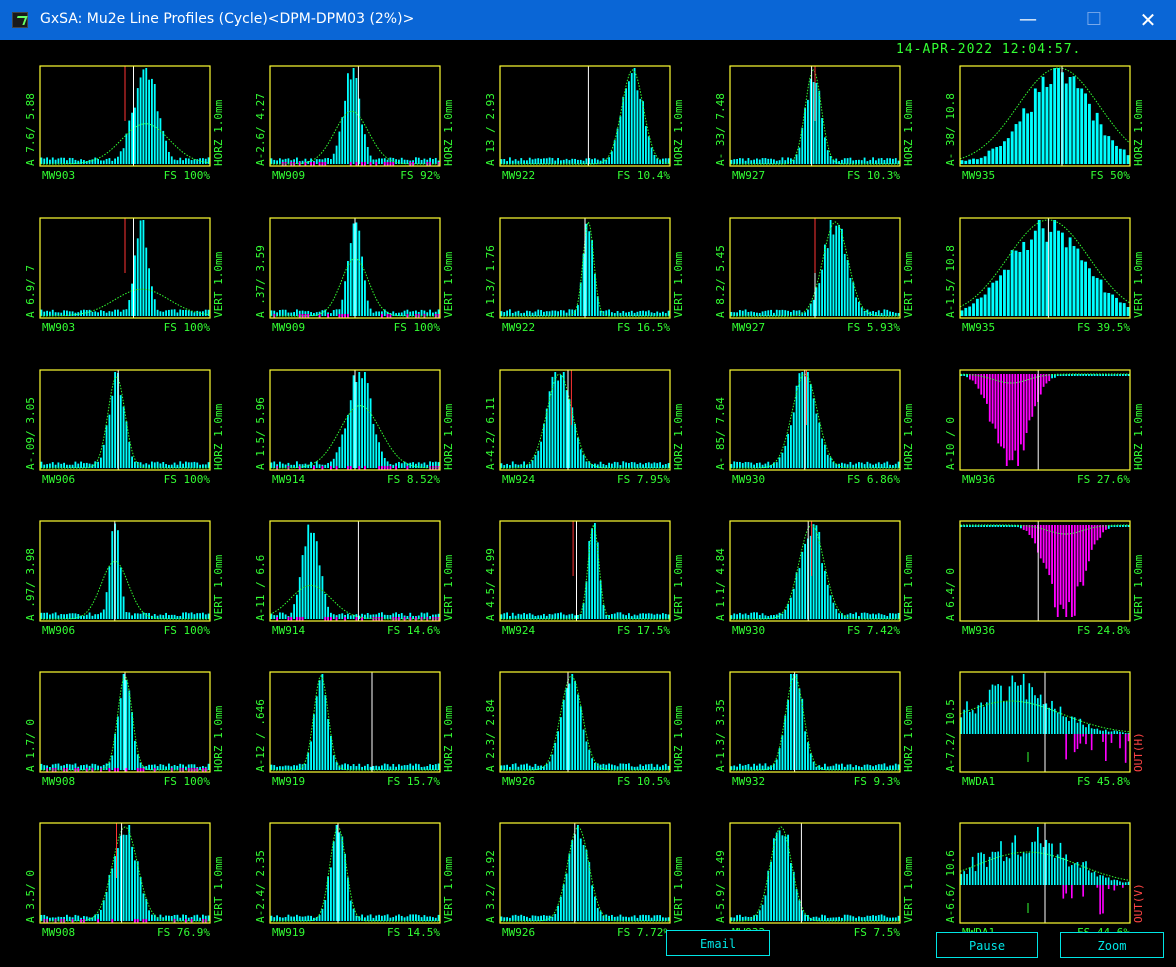 The height and width of the screenshot is (967, 1176). What do you see at coordinates (1028, 20) in the screenshot?
I see `minimize-button: —` at bounding box center [1028, 20].